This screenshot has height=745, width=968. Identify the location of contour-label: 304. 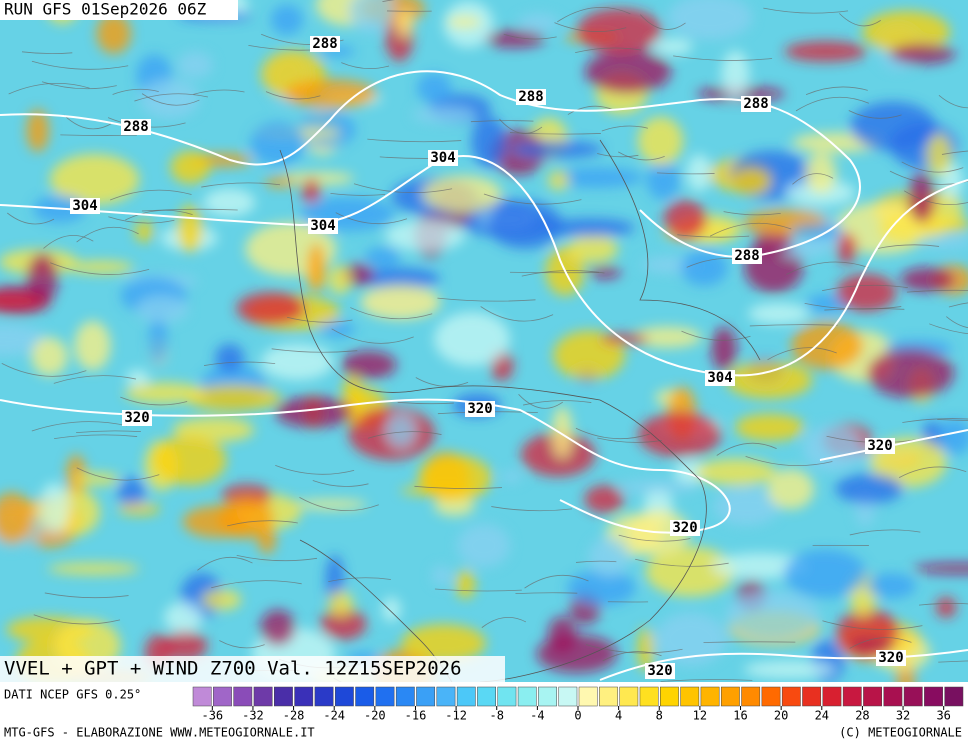
(84, 206).